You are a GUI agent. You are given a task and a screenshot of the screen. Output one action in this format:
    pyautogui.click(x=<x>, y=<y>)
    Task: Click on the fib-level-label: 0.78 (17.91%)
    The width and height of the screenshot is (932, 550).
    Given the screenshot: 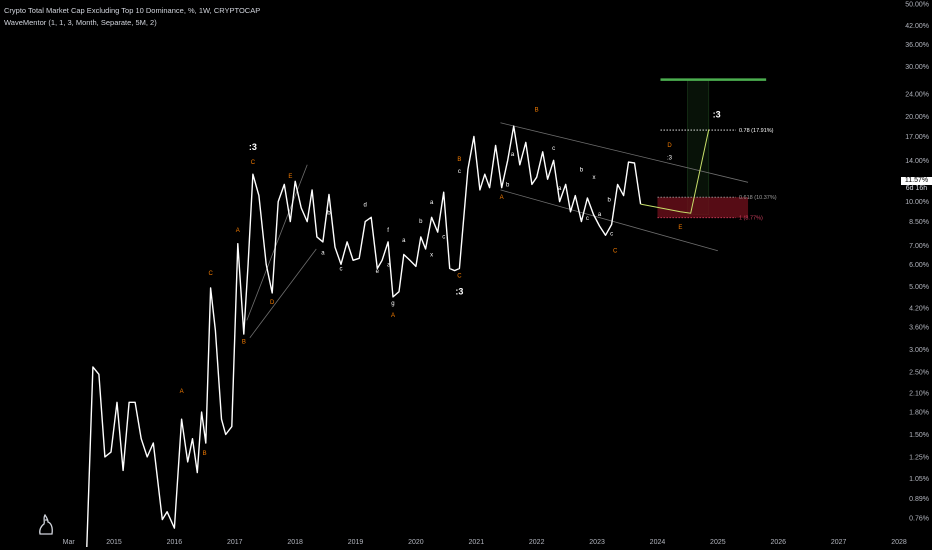 What is the action you would take?
    pyautogui.click(x=756, y=131)
    